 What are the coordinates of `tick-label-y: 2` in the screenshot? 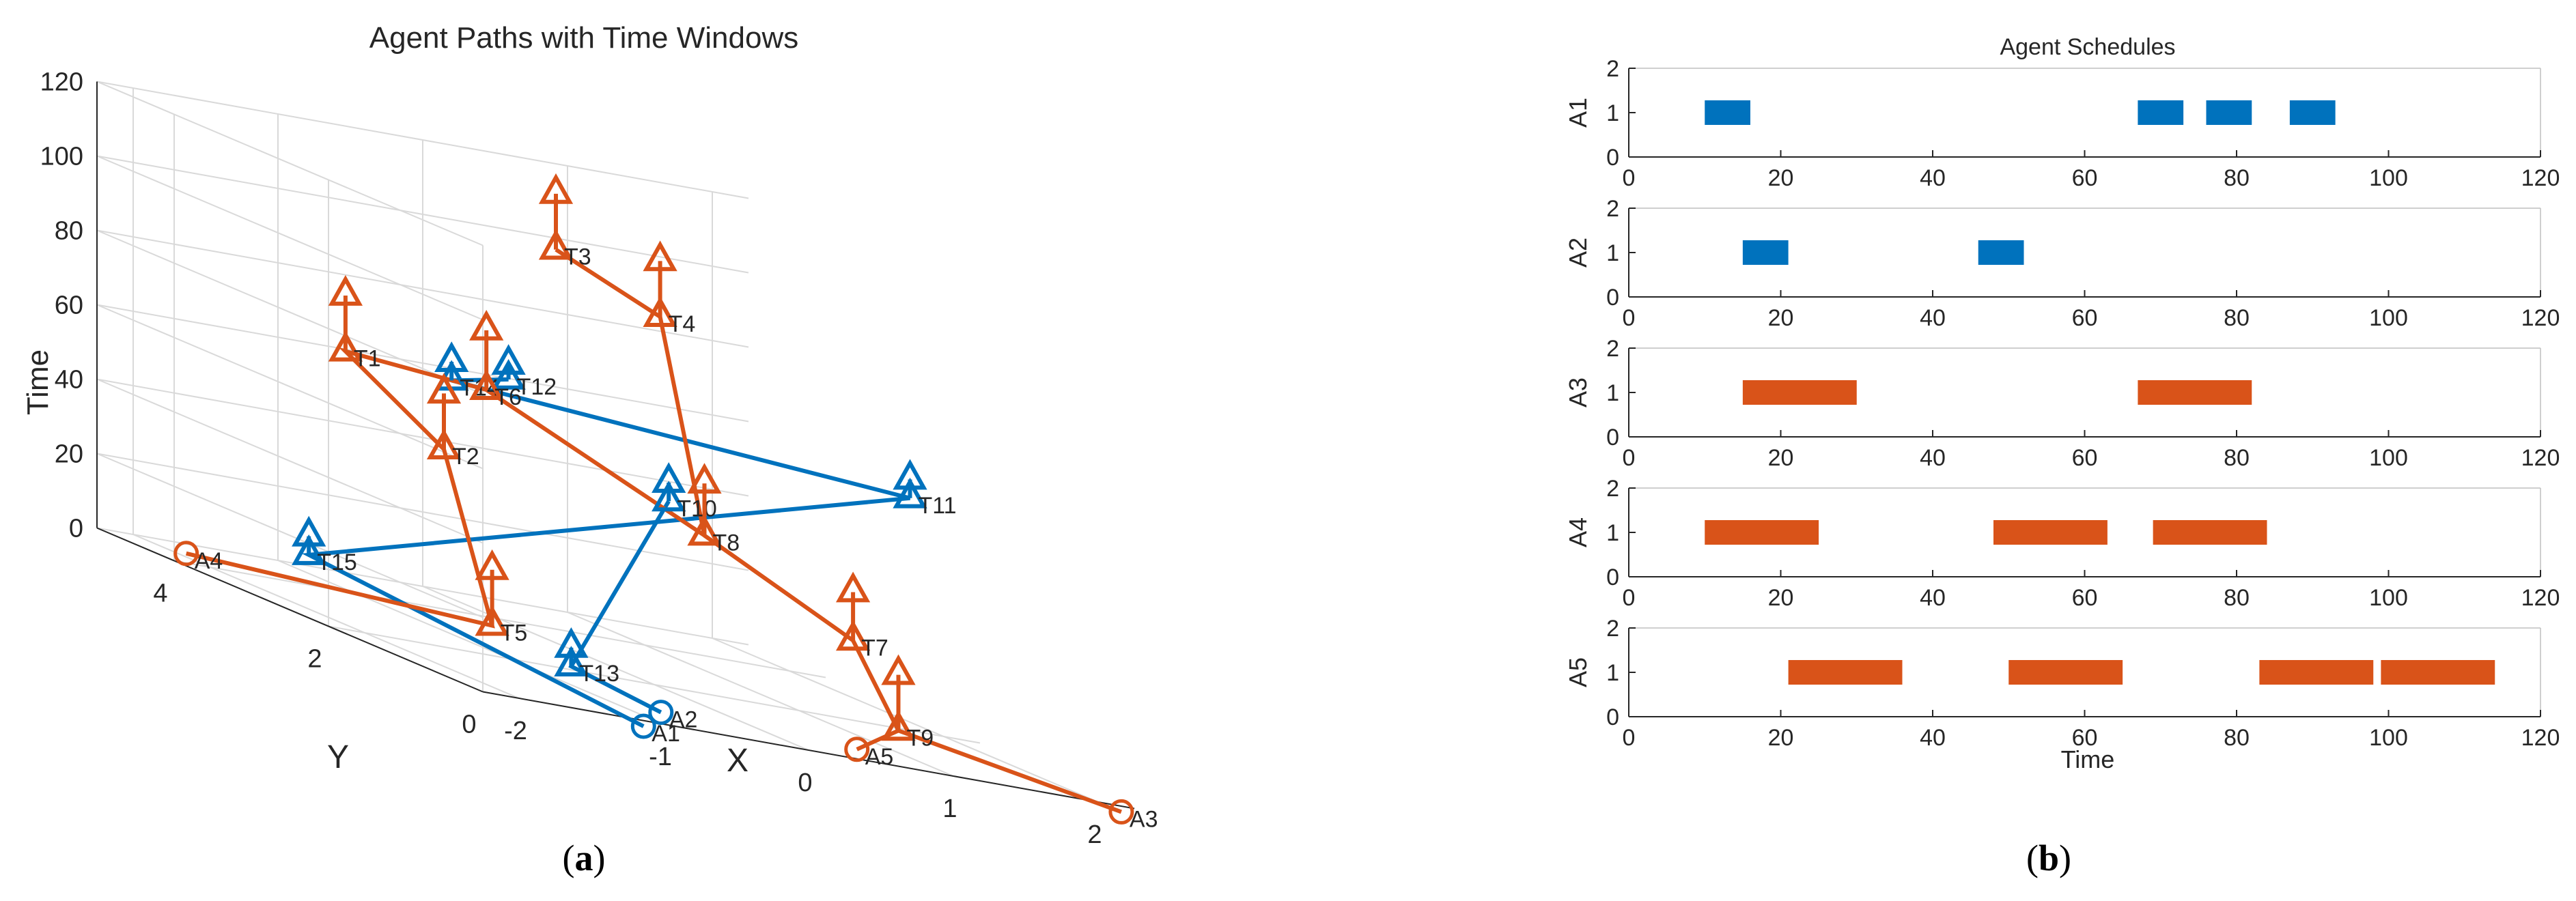 It's located at (314, 660).